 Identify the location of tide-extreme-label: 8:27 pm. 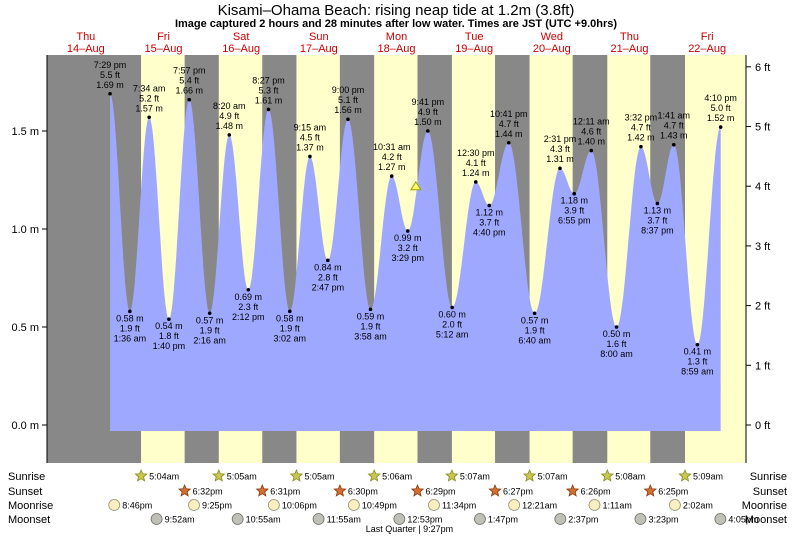
(268, 80).